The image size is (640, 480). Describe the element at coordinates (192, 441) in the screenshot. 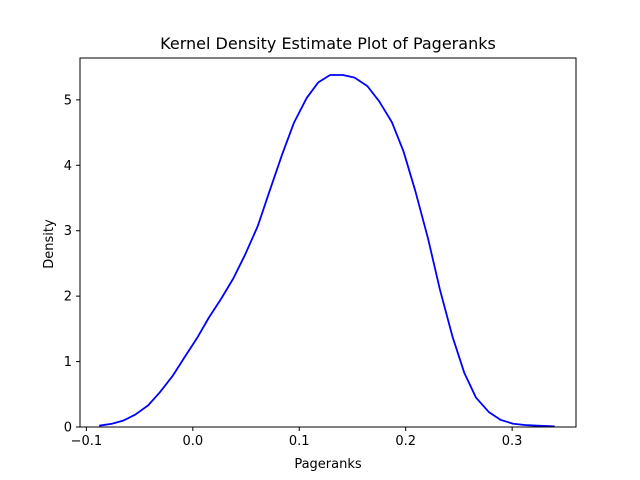

I see `x-tick-label: 0.0` at that location.